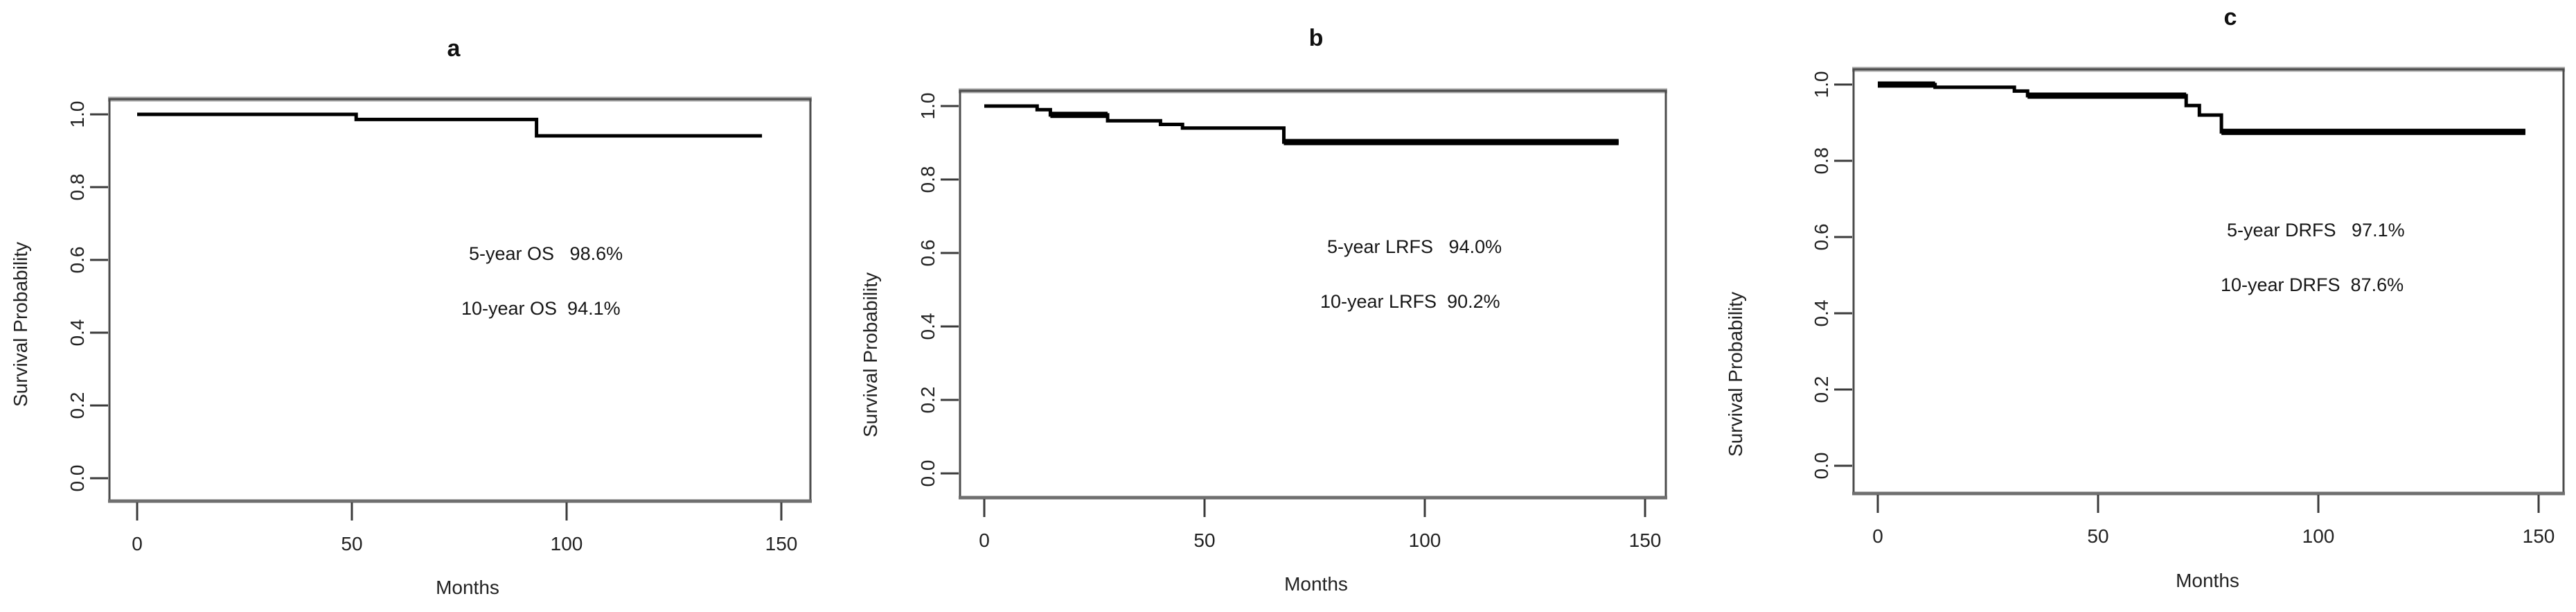 This screenshot has width=2576, height=612. I want to click on panel-a-title: a, so click(454, 48).